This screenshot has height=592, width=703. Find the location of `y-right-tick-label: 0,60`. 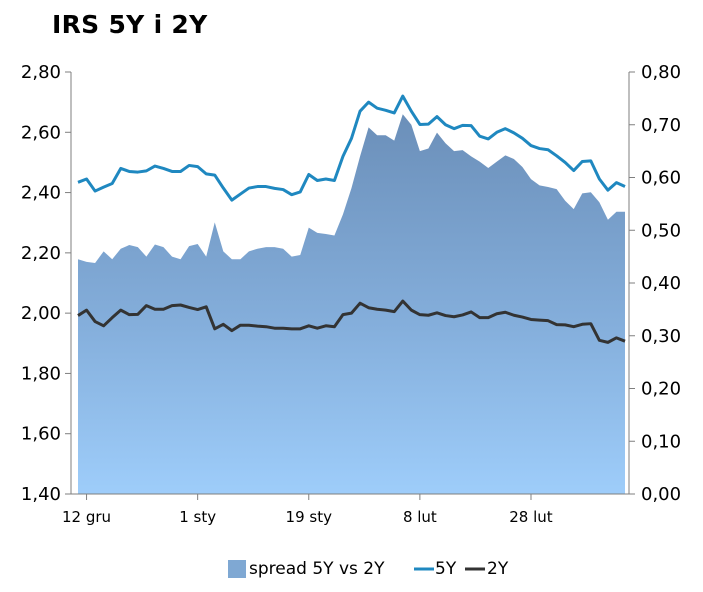

y-right-tick-label: 0,60 is located at coordinates (661, 178).